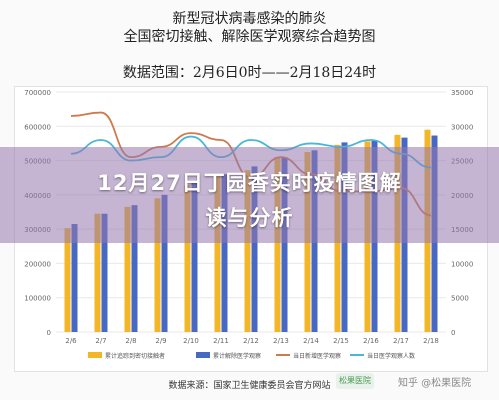 The image size is (499, 400). I want to click on x-tick-label: 2/16, so click(371, 341).